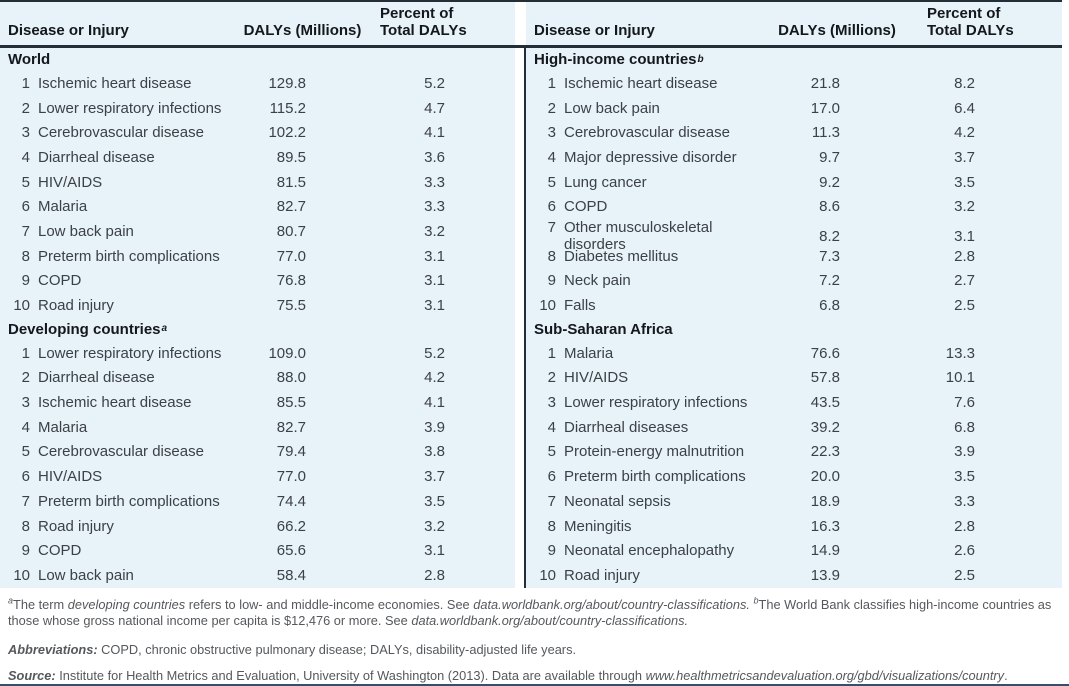  Describe the element at coordinates (434, 427) in the screenshot. I see `row-percent-value: 3.9` at that location.